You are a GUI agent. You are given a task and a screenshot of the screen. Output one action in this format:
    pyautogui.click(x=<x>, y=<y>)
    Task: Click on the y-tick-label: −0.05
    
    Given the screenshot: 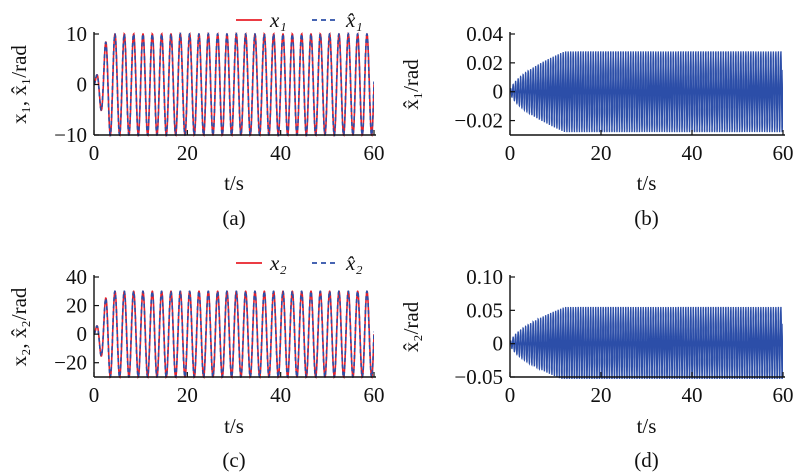 What is the action you would take?
    pyautogui.click(x=478, y=377)
    